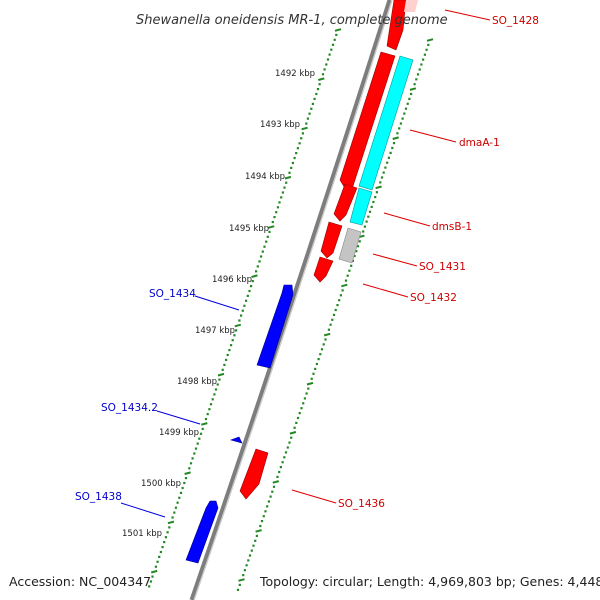  I want to click on reverse-gene-track, so click(239, 424).